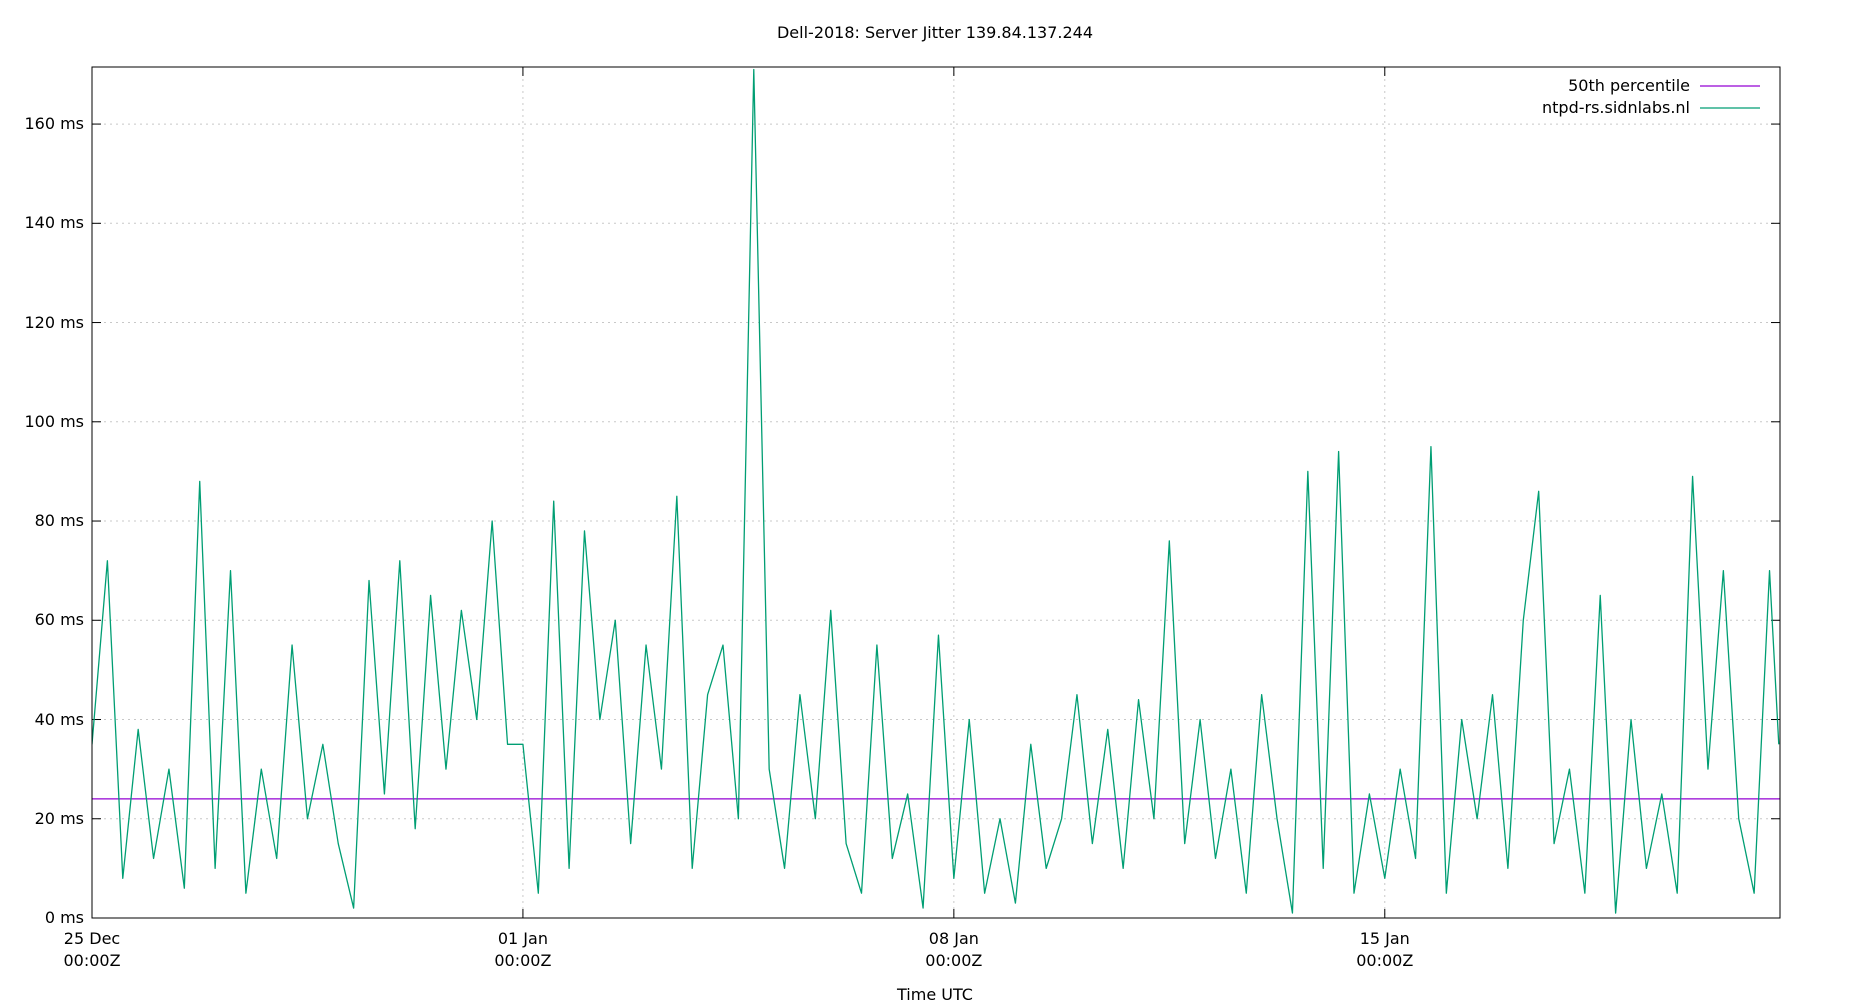  I want to click on x-tick-label: 01 Jan 00:00Z, so click(523, 949).